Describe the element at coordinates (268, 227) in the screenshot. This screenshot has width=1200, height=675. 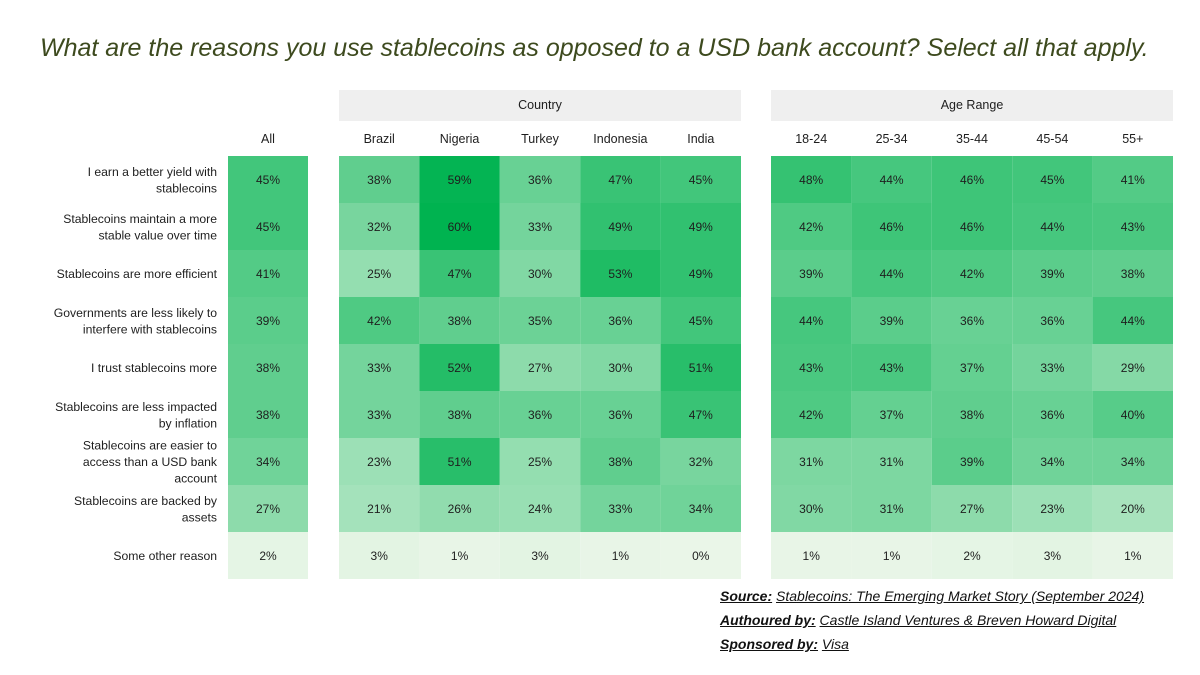
I see `cell-all-label: 45%` at that location.